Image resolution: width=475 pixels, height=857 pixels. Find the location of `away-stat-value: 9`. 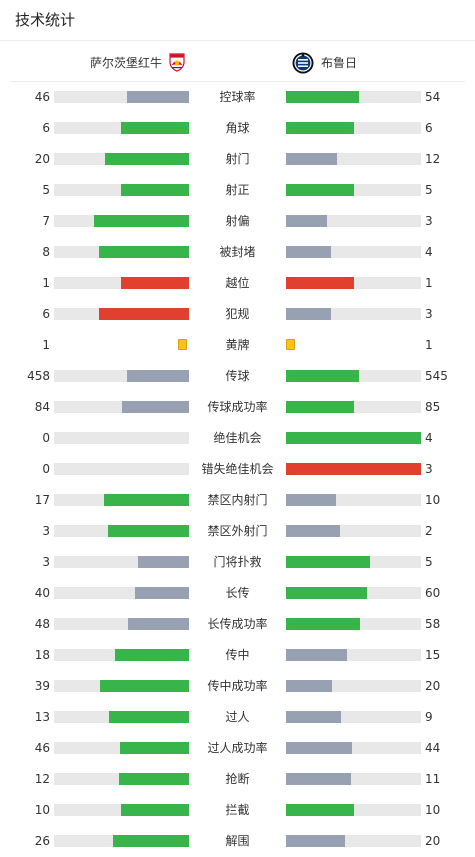

away-stat-value: 9 is located at coordinates (429, 717).